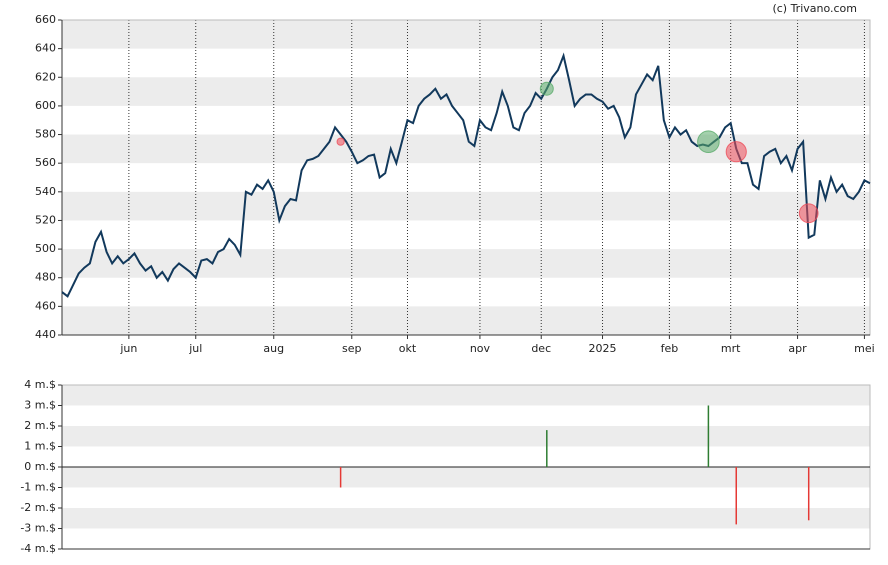 The height and width of the screenshot is (565, 888). I want to click on y-tick-label: 4 m.$, so click(40, 384).